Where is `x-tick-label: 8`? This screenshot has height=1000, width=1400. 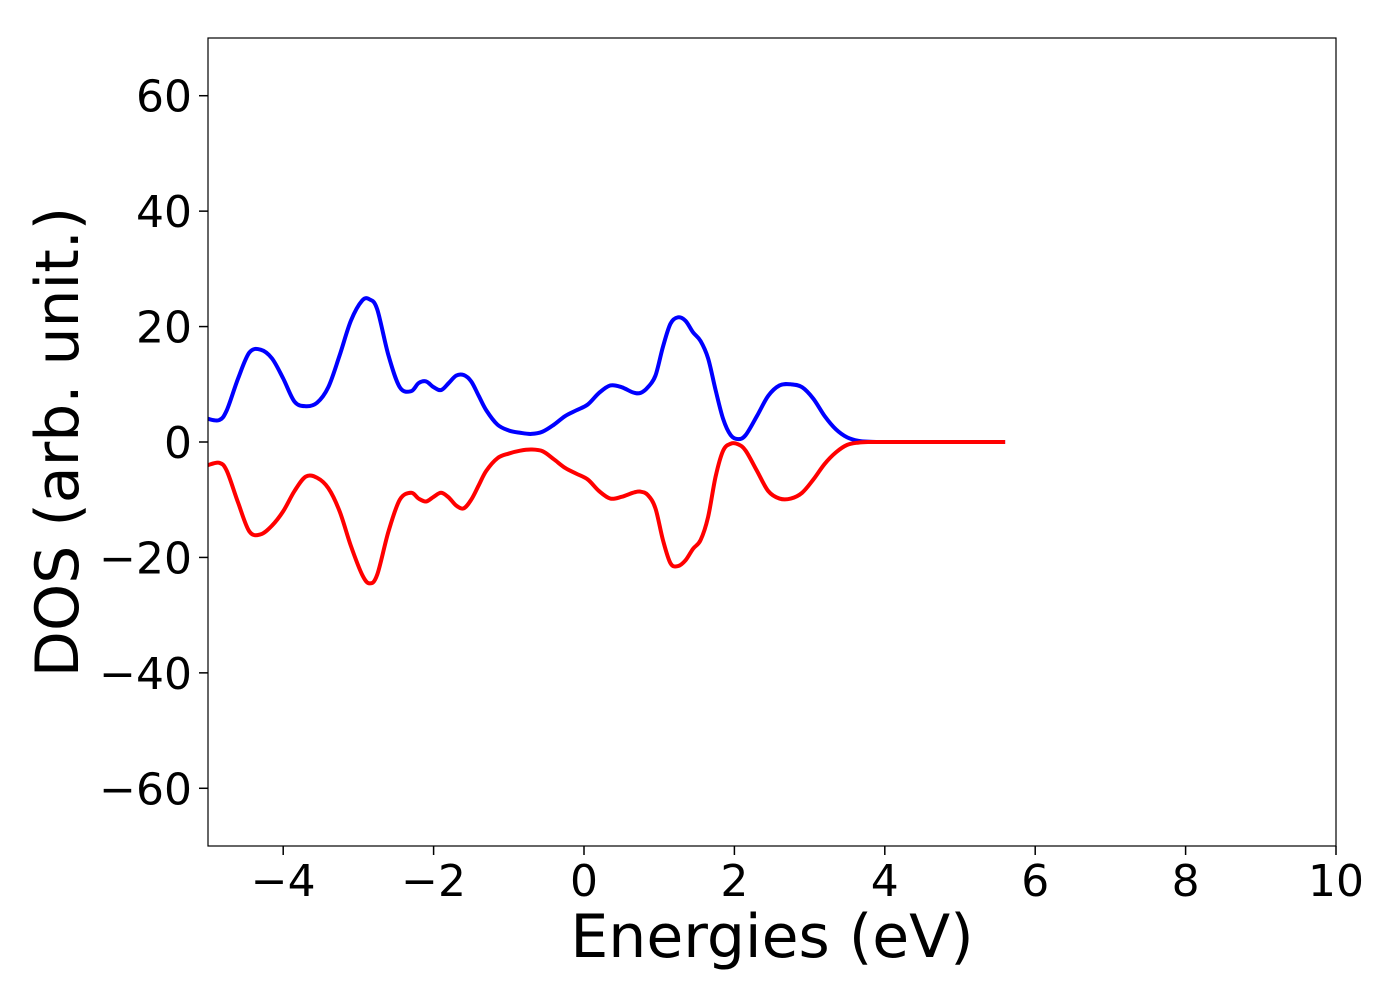
x-tick-label: 8 is located at coordinates (1186, 881).